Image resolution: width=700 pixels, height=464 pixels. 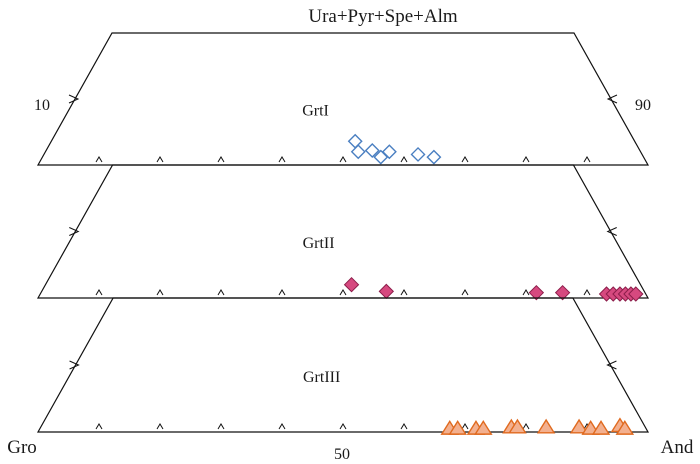 I want to click on axis-label-50: 50, so click(x=342, y=454).